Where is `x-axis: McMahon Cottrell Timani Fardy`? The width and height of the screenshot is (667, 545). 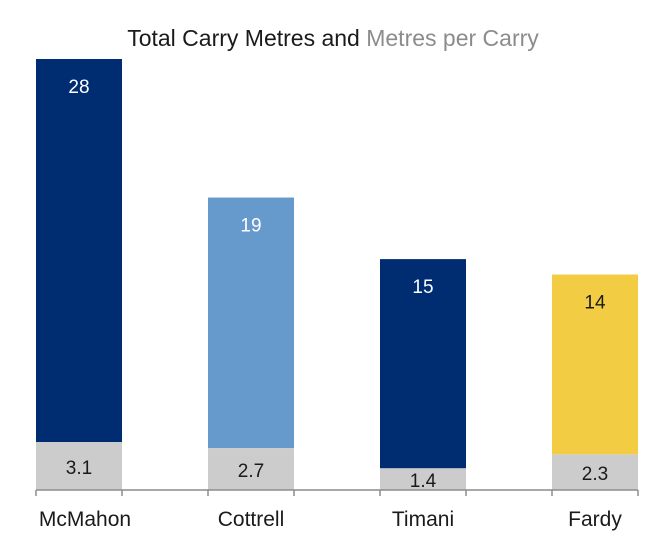
x-axis: McMahon Cottrell Timani Fardy is located at coordinates (337, 510).